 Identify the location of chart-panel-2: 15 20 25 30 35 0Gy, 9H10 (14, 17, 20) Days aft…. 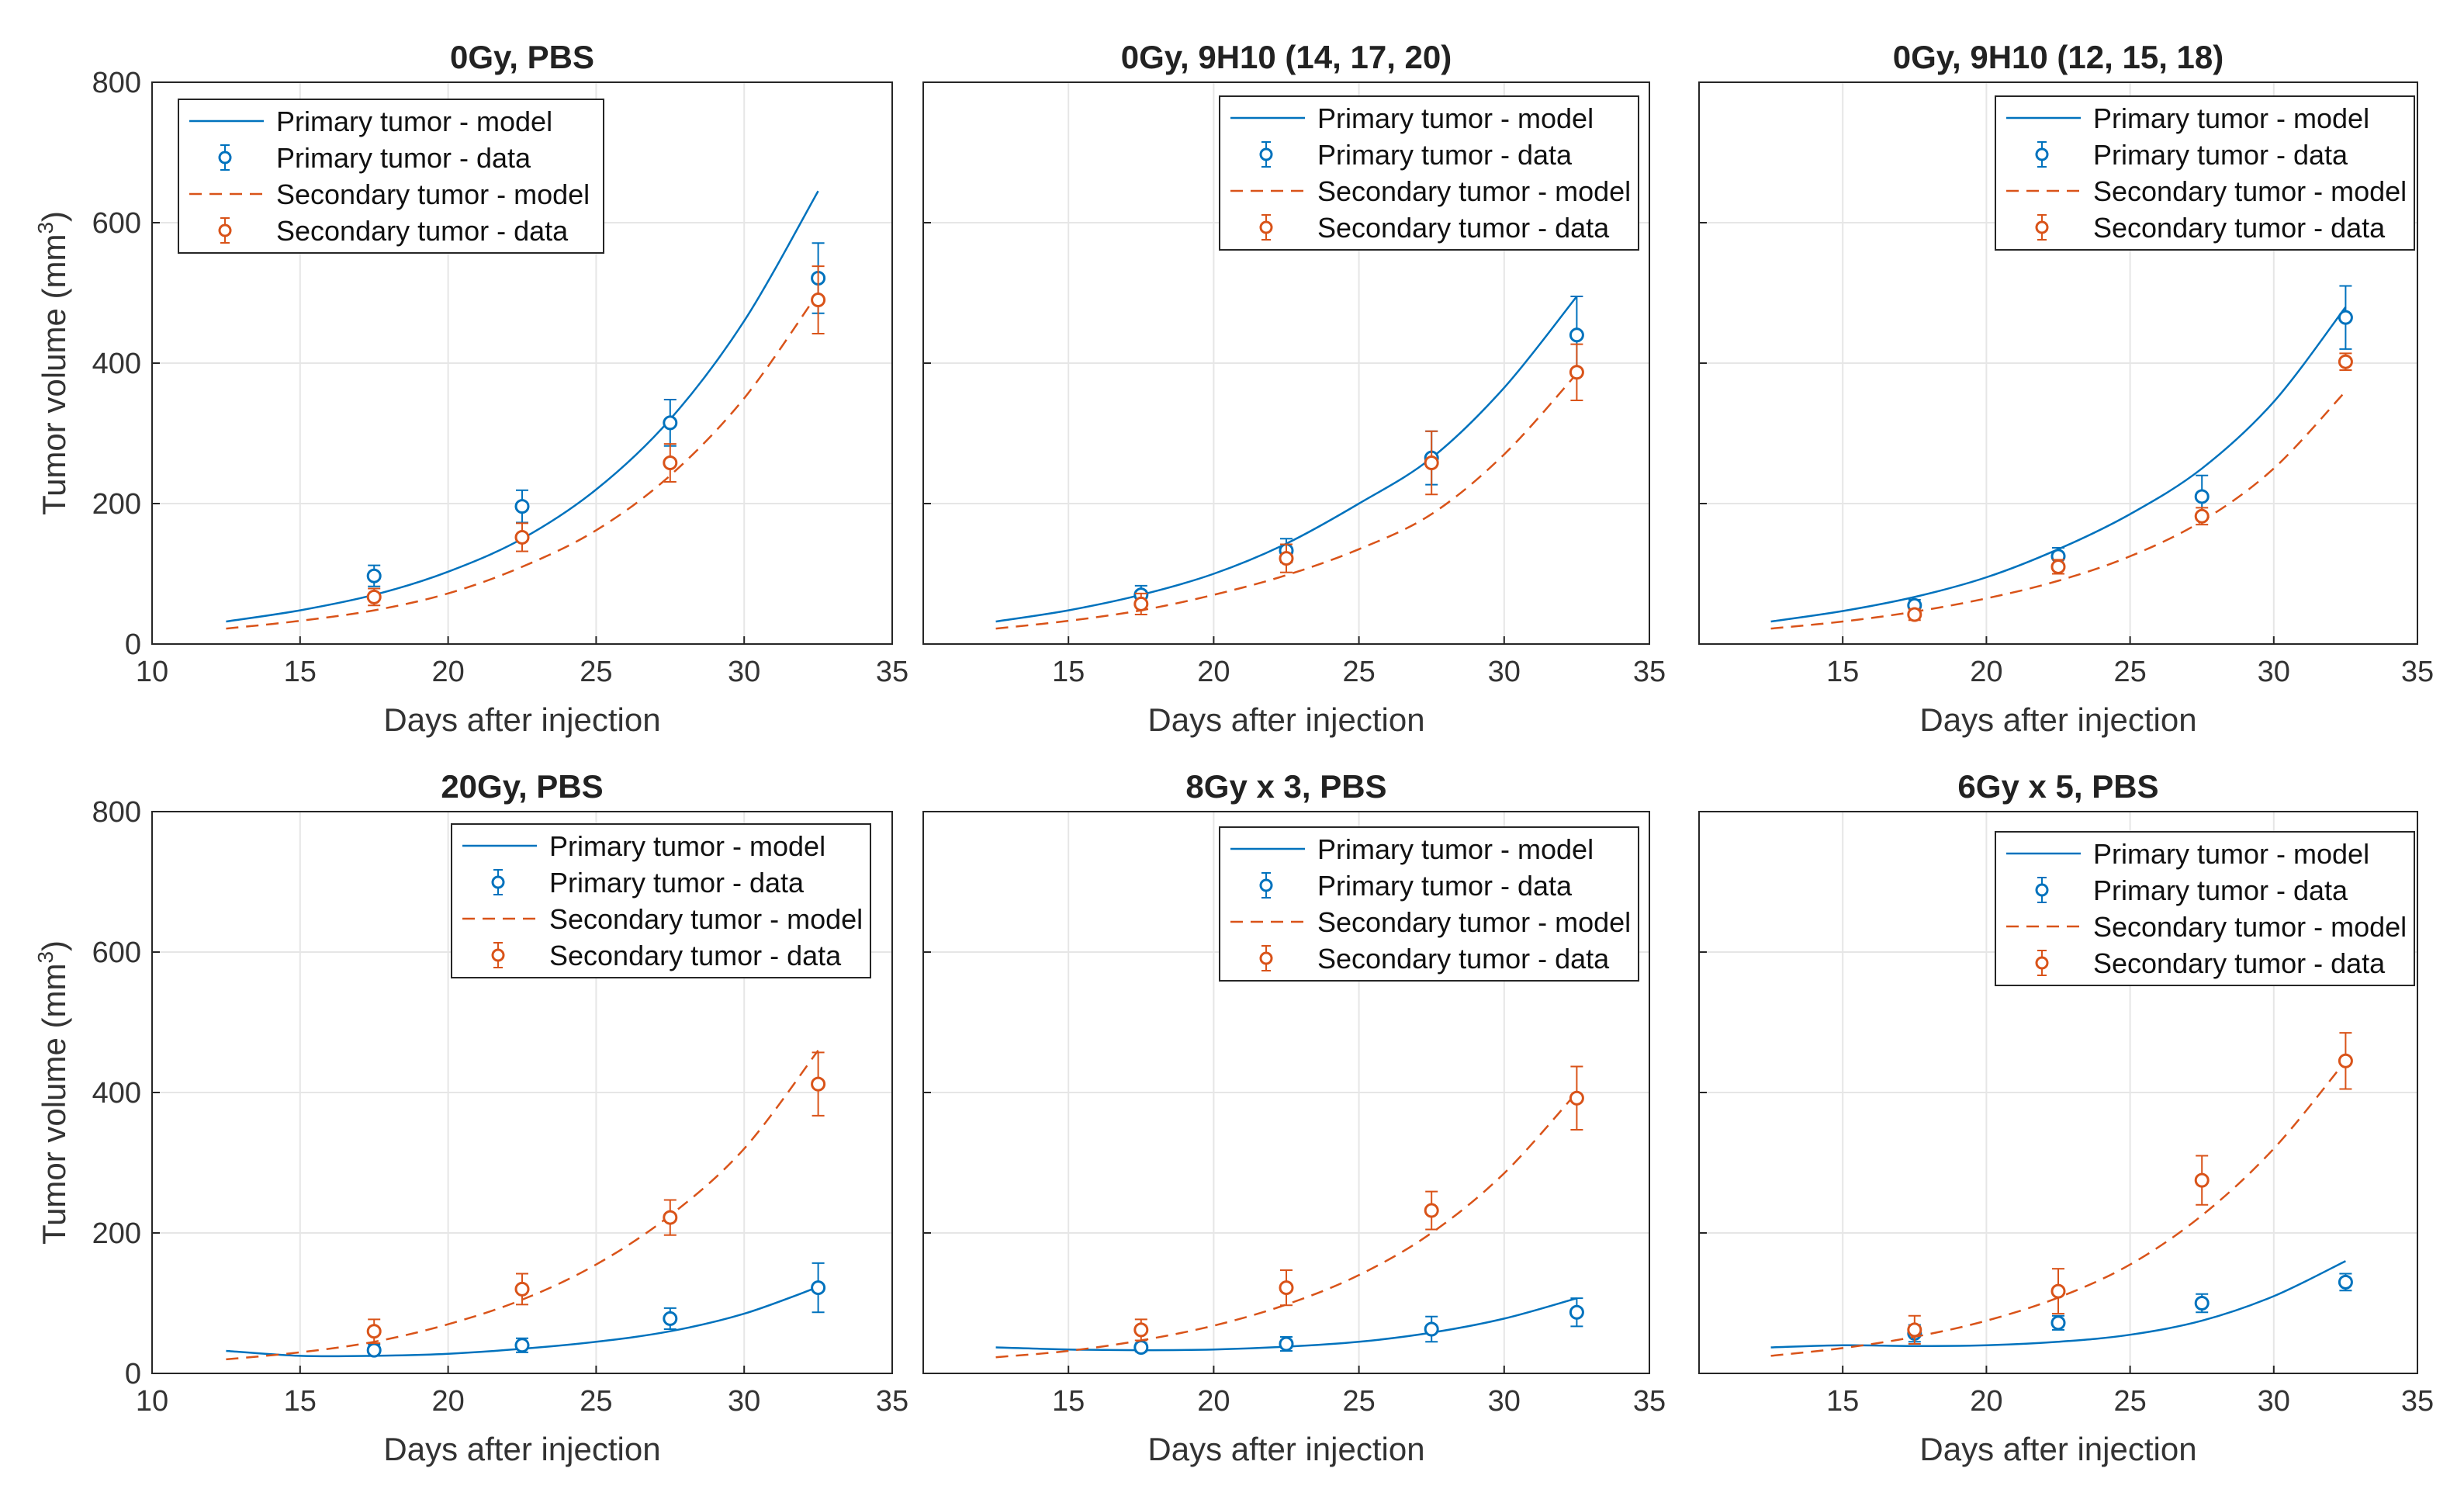
(1294, 388).